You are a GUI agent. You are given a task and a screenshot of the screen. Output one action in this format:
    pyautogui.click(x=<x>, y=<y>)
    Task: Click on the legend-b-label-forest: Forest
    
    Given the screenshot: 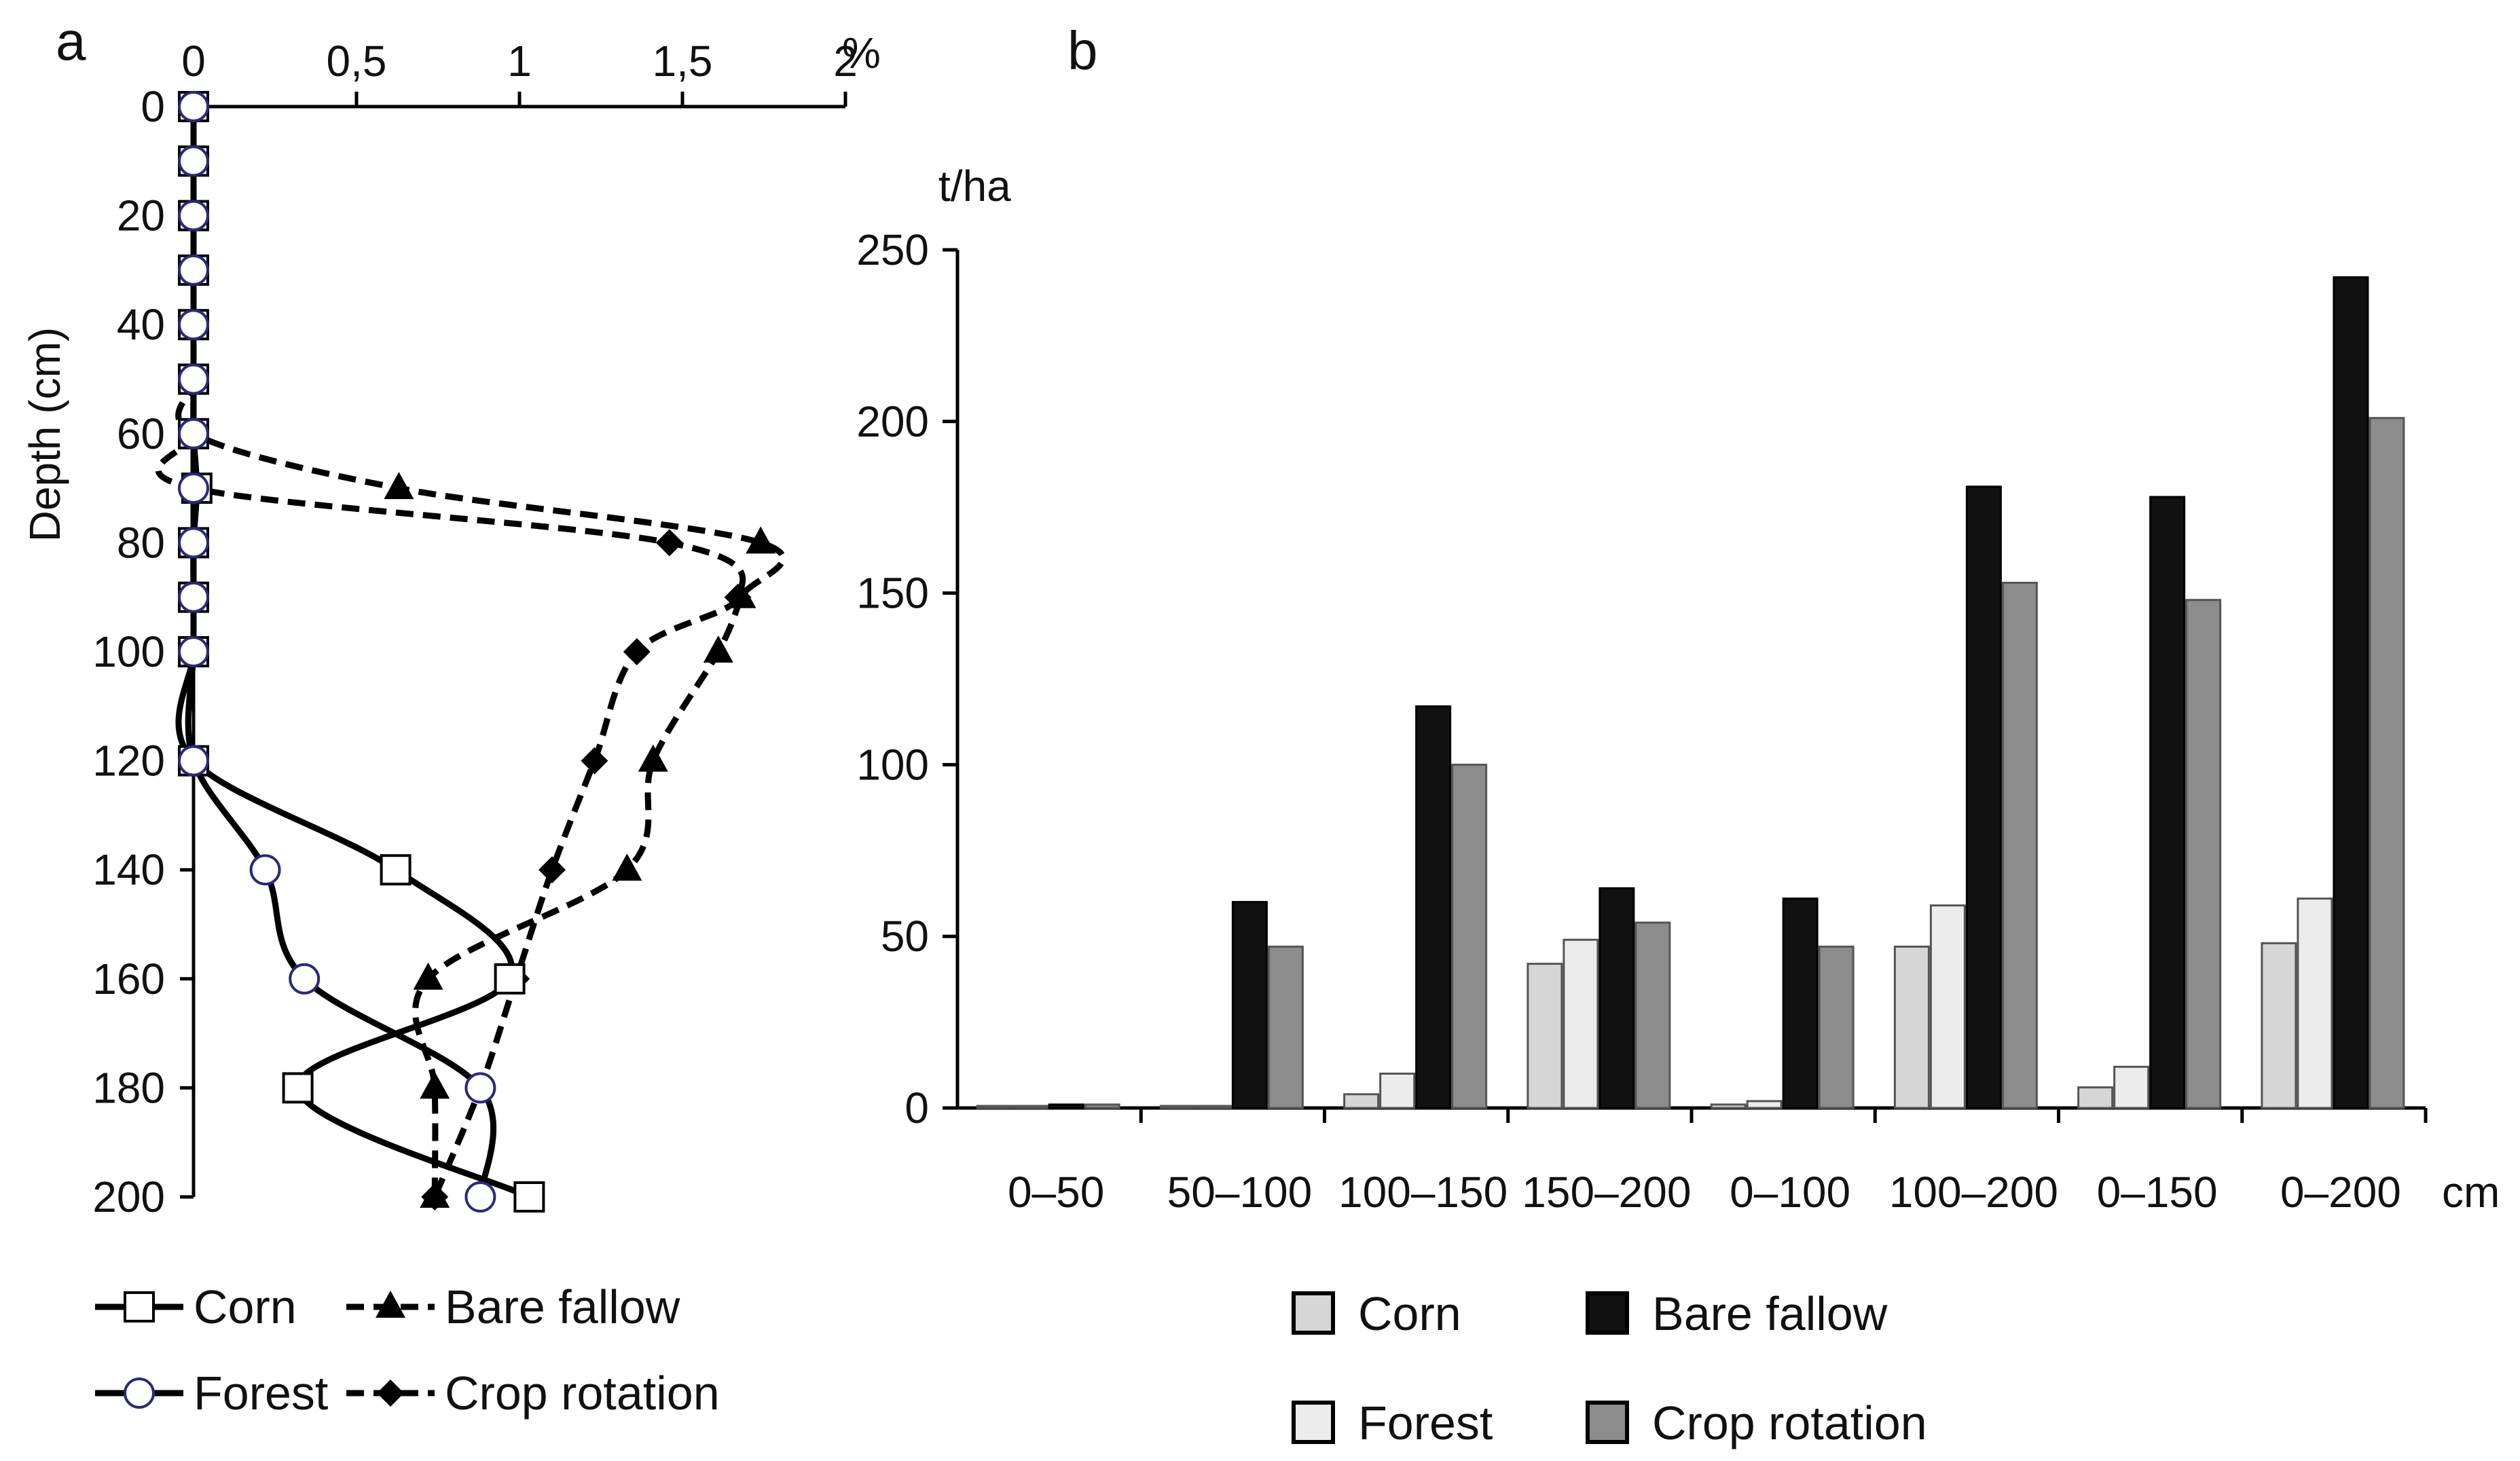 What is the action you would take?
    pyautogui.click(x=1425, y=1423)
    